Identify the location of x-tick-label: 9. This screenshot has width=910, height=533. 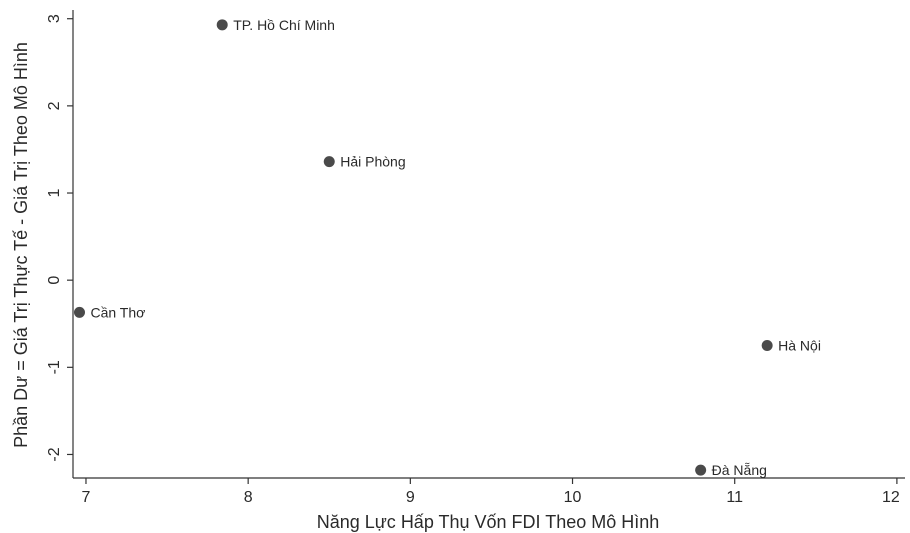
(410, 497).